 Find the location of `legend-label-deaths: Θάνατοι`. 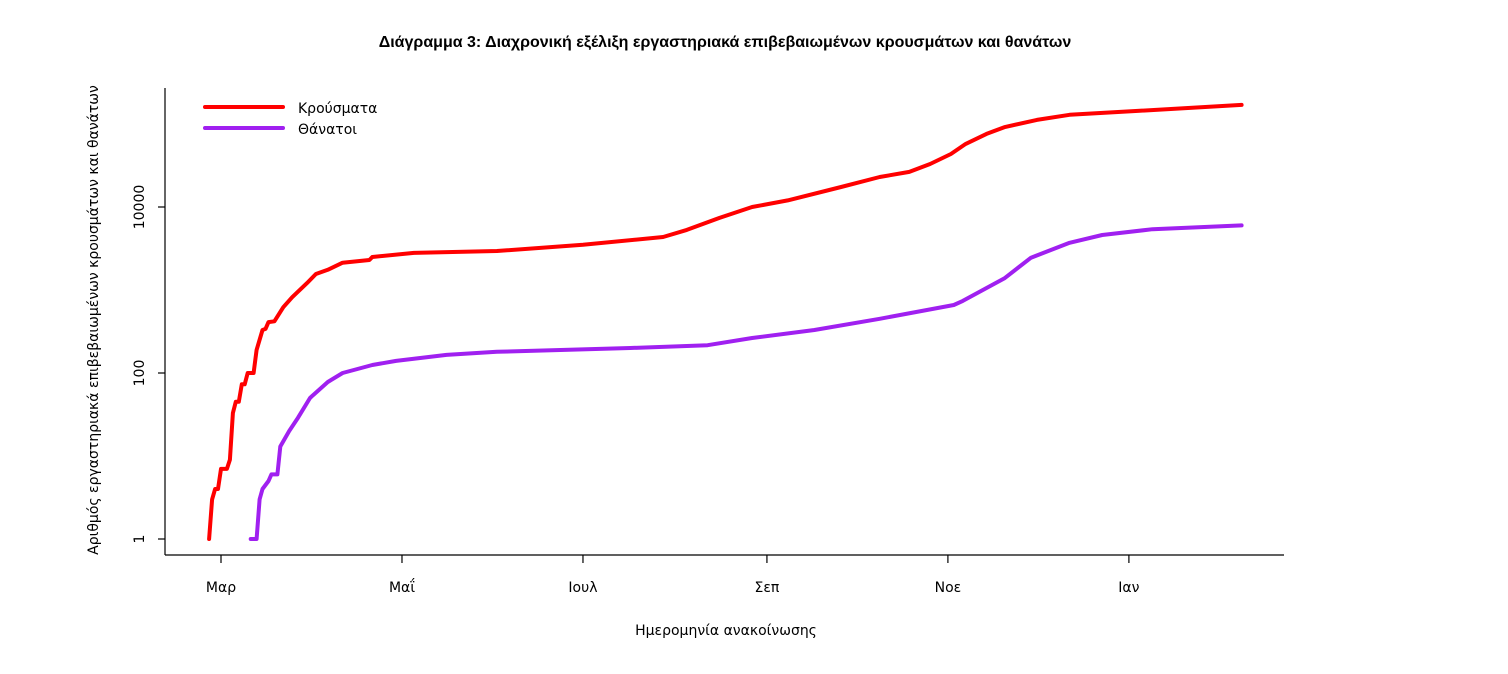

legend-label-deaths: Θάνατοι is located at coordinates (327, 130).